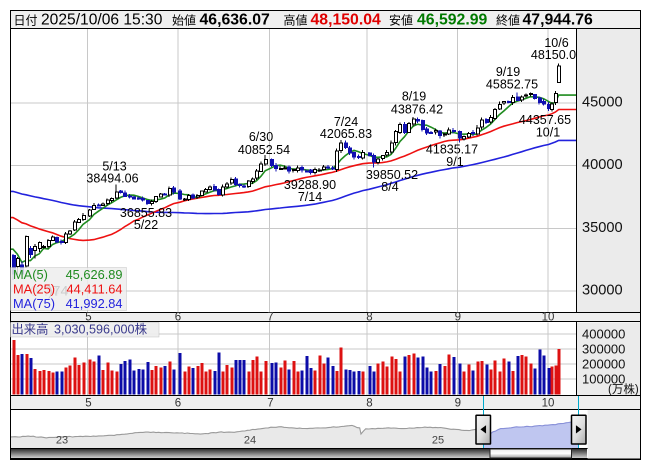  Describe the element at coordinates (602, 165) in the screenshot. I see `svg-text: 40000` at that location.